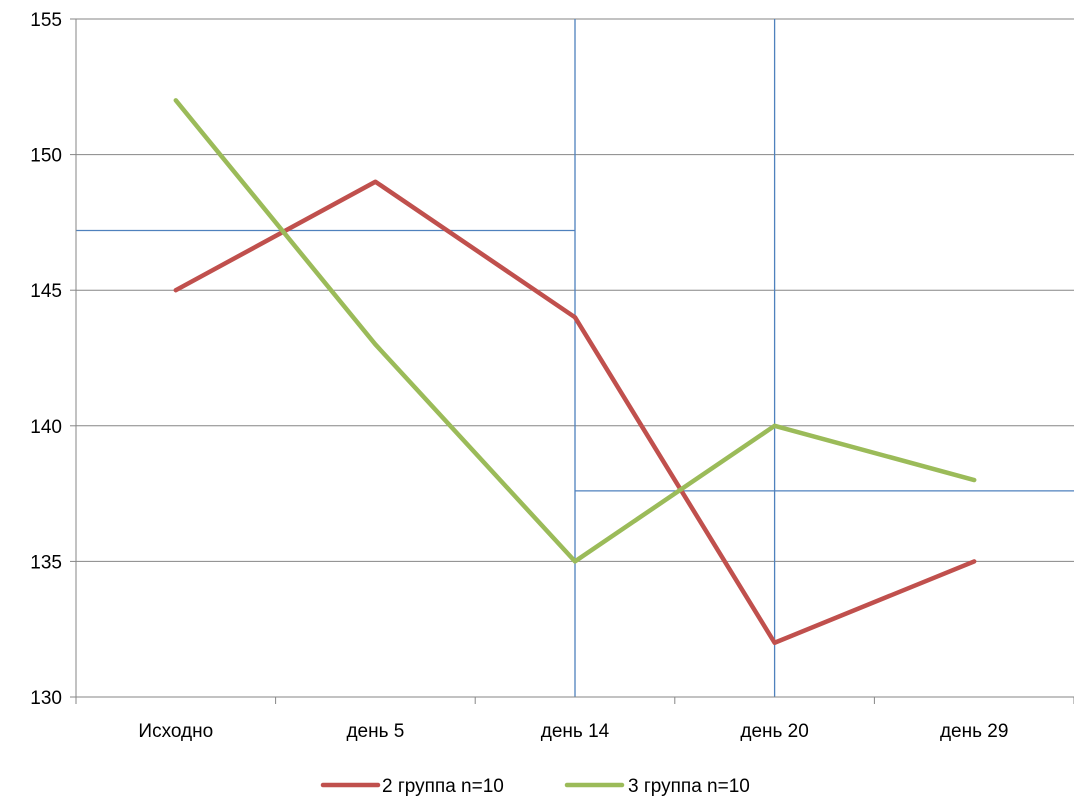 Image resolution: width=1074 pixels, height=803 pixels. I want to click on y-tick-label: 155, so click(46, 20).